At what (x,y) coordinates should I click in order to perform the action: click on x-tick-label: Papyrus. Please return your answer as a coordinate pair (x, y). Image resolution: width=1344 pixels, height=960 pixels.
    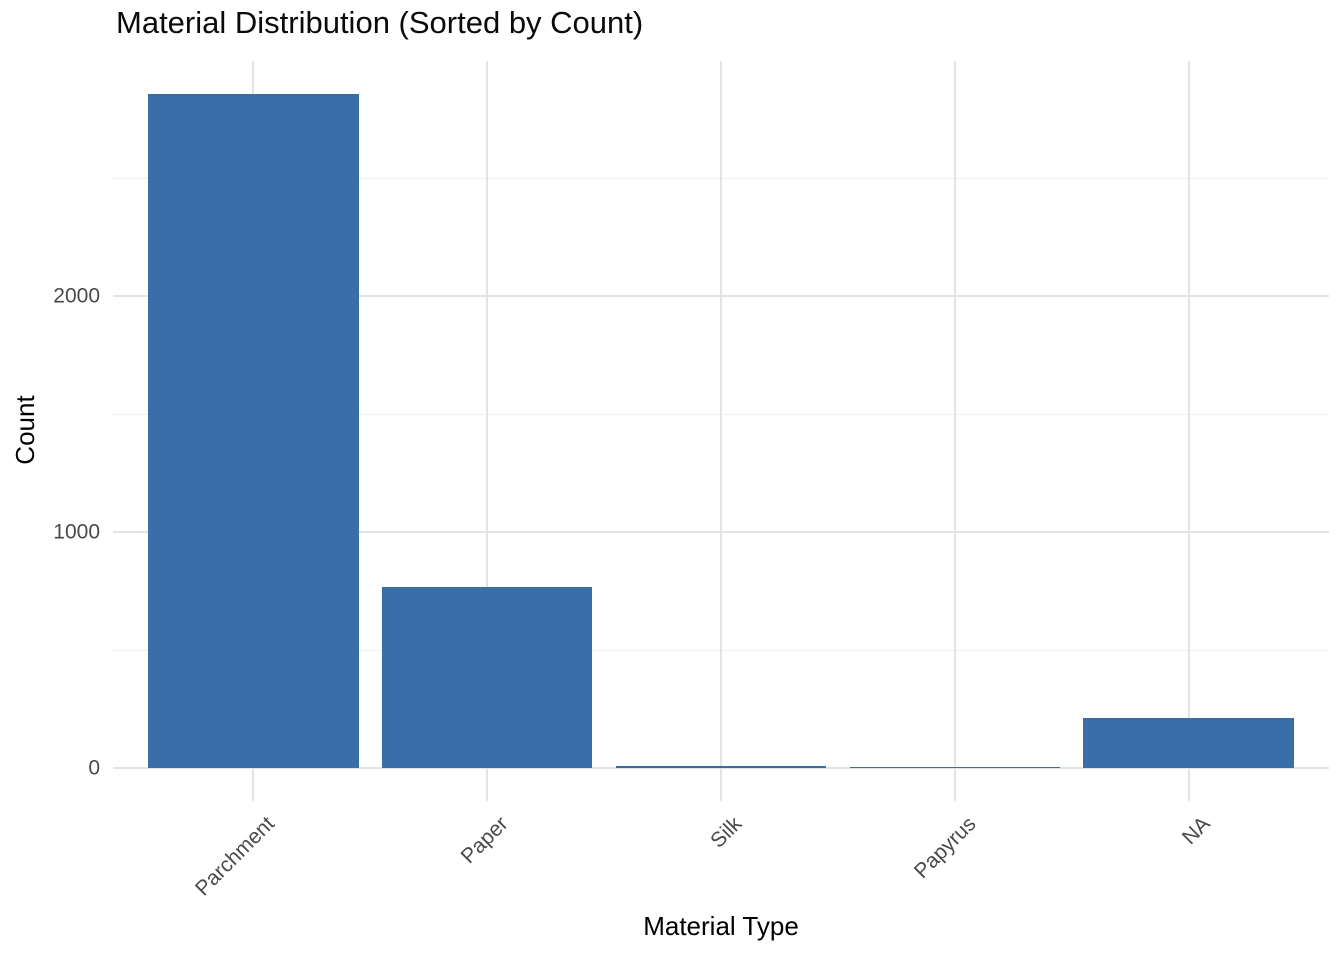
    Looking at the image, I should click on (945, 848).